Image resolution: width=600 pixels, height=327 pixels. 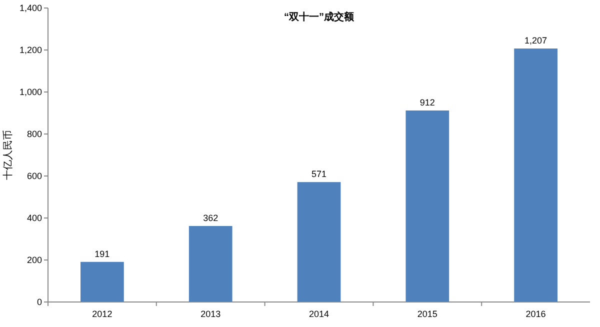 What do you see at coordinates (536, 314) in the screenshot?
I see `x-tick-label: 2016` at bounding box center [536, 314].